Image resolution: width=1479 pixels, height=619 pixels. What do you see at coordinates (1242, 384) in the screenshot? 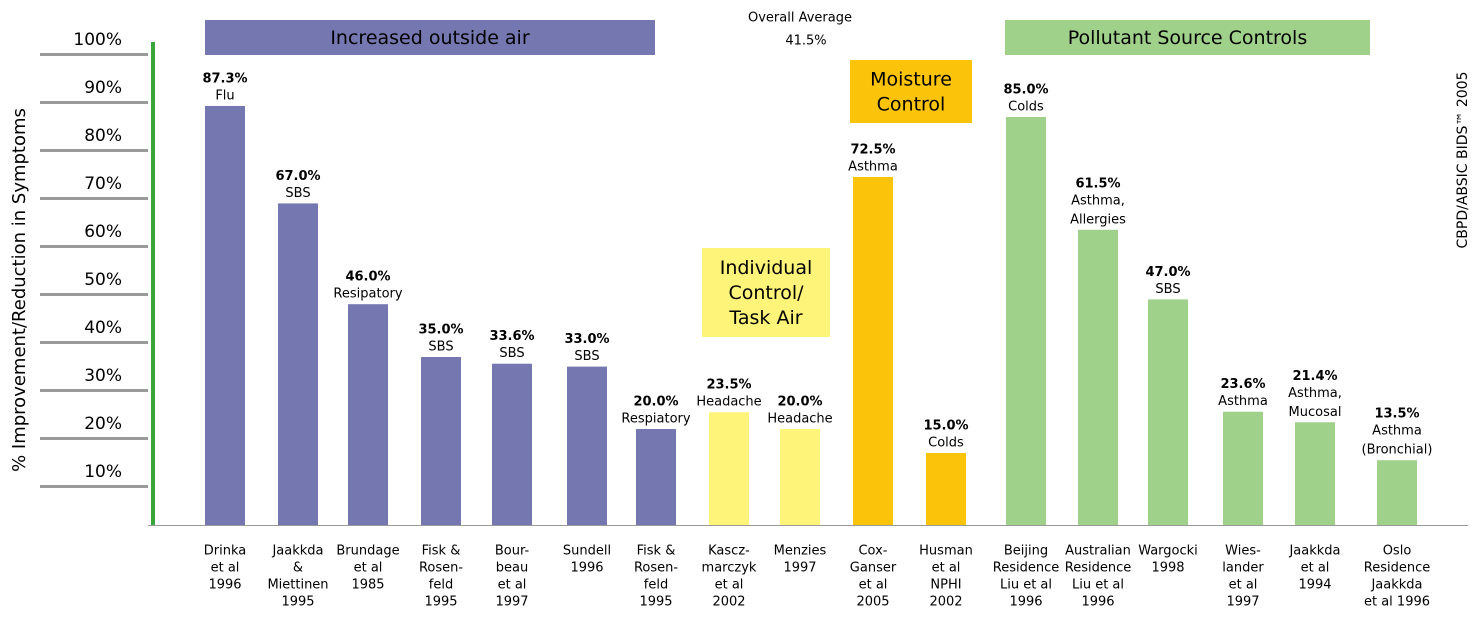
I see `value-label: 23.6%` at bounding box center [1242, 384].